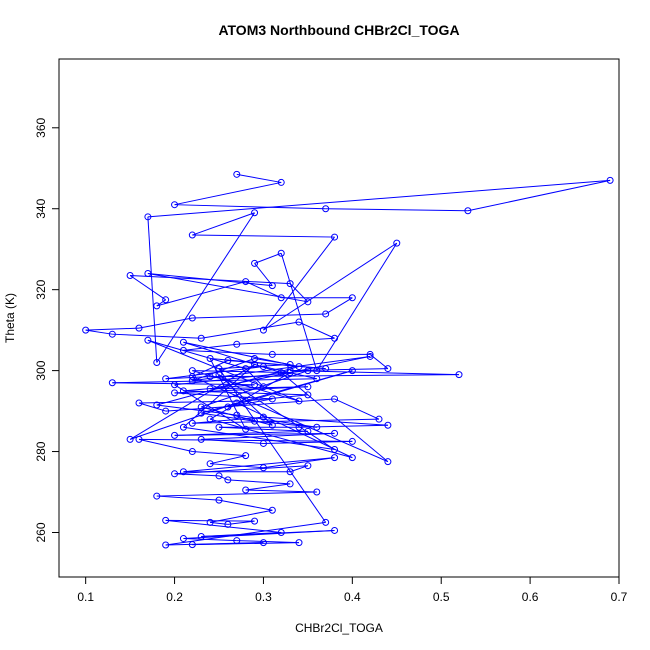 Image resolution: width=650 pixels, height=650 pixels. I want to click on x-axis-label: CHBr2Cl_TOGA, so click(339, 628).